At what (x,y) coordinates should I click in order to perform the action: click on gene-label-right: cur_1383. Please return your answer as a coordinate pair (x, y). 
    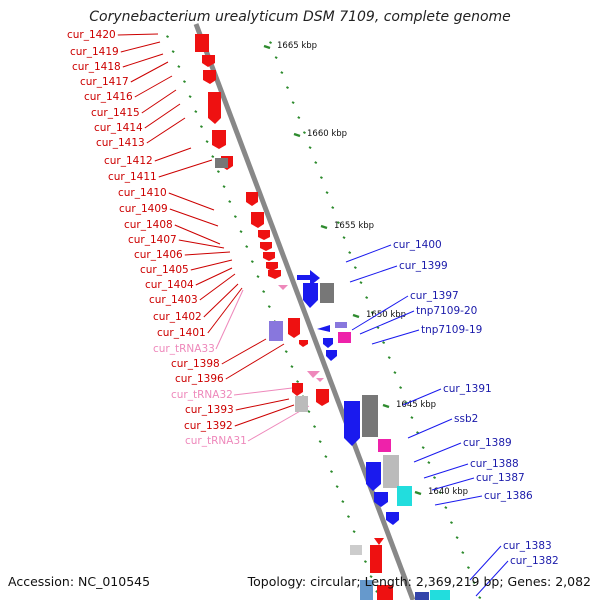
    Looking at the image, I should click on (527, 546).